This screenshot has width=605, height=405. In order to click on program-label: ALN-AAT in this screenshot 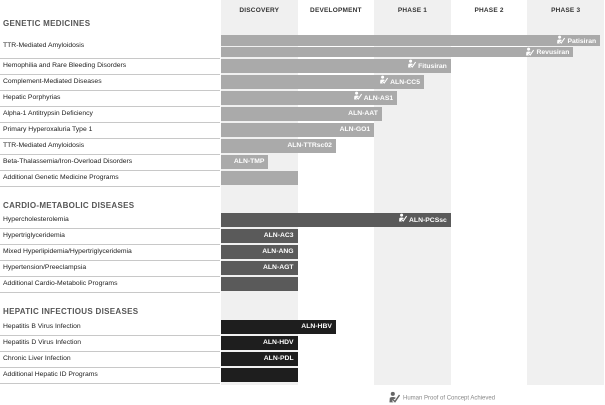, I will do `click(363, 113)`.